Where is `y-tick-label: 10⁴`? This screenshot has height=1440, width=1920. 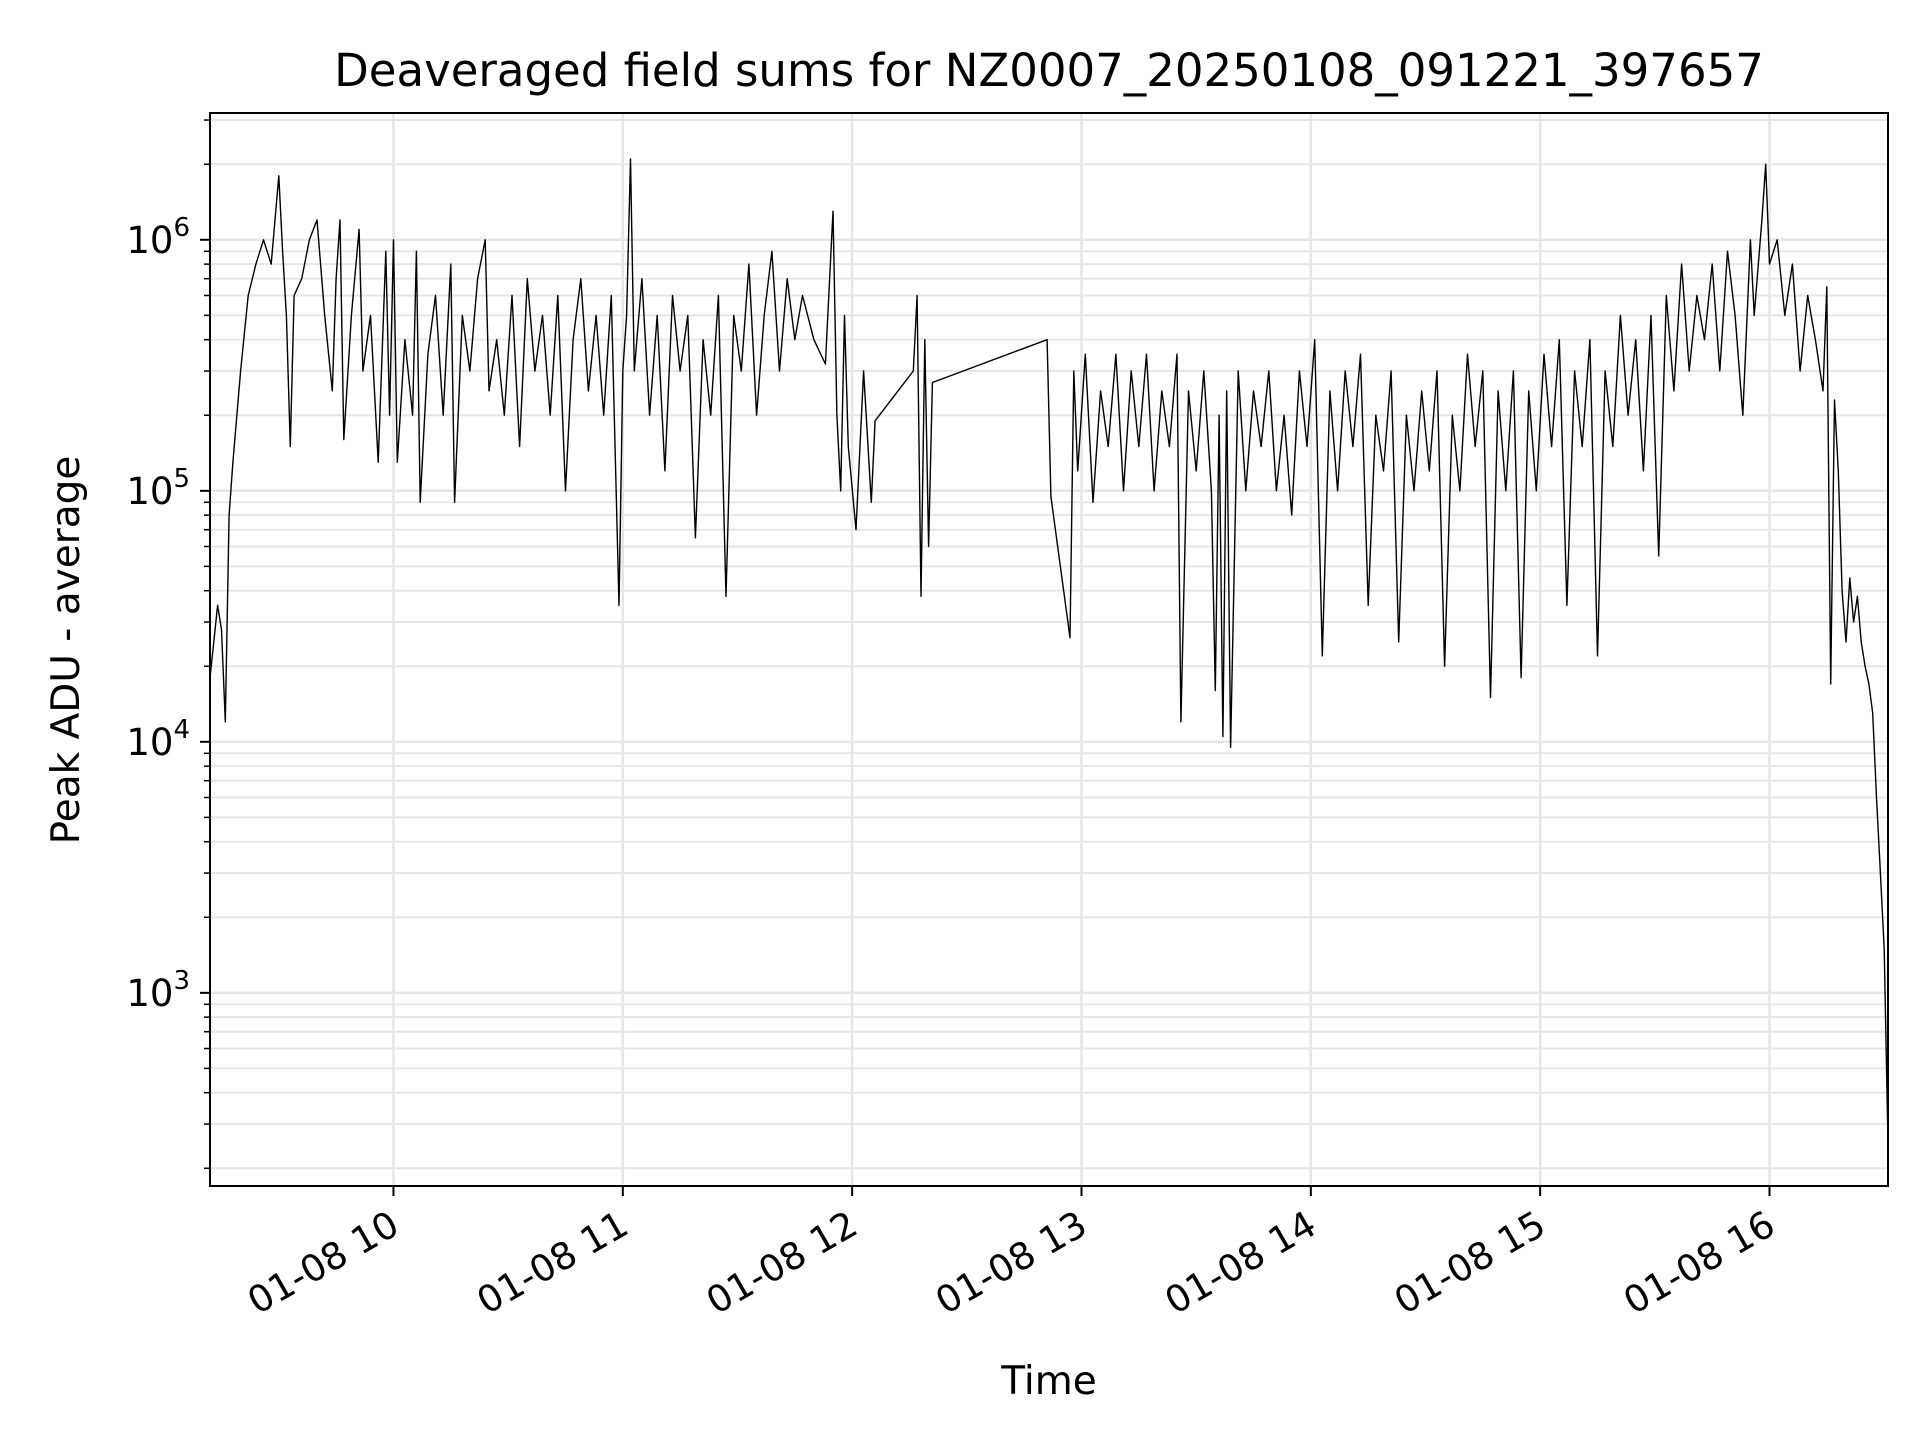
y-tick-label: 10⁴ is located at coordinates (158, 739).